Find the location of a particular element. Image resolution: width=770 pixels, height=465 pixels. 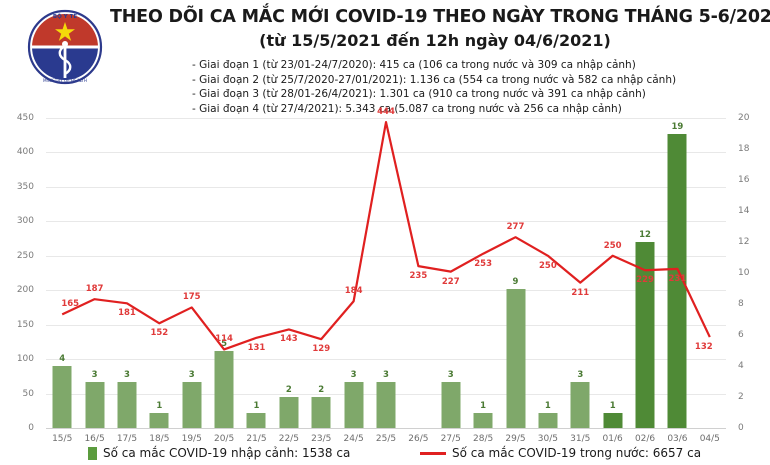

legend-line-swatch-icon is located at coordinates (433, 453).